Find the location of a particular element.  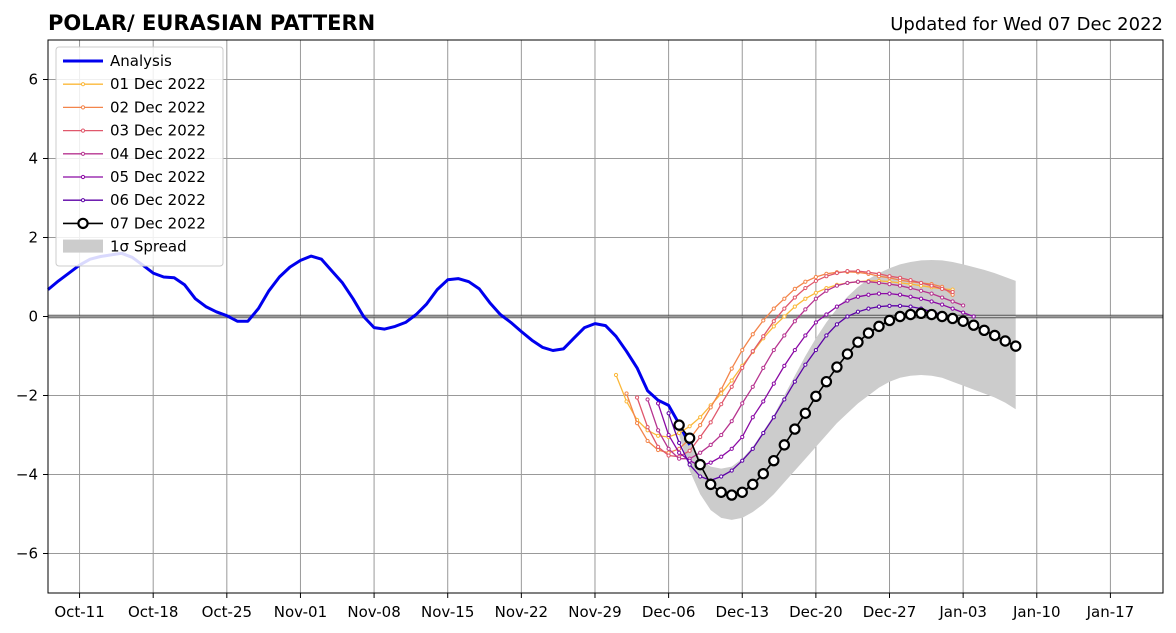

spread-band-area is located at coordinates (847, 390).